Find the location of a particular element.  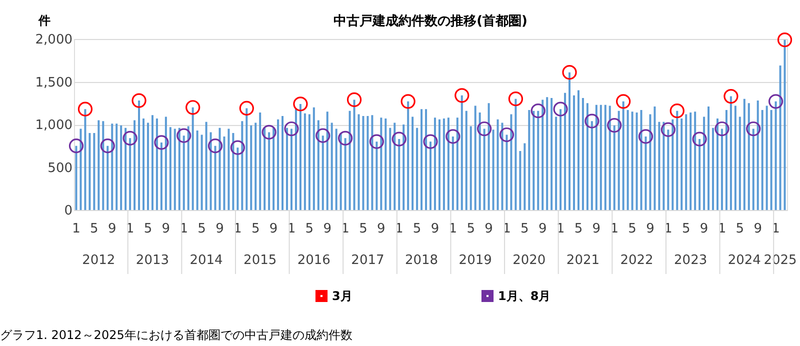

text: 2015 is located at coordinates (260, 260).